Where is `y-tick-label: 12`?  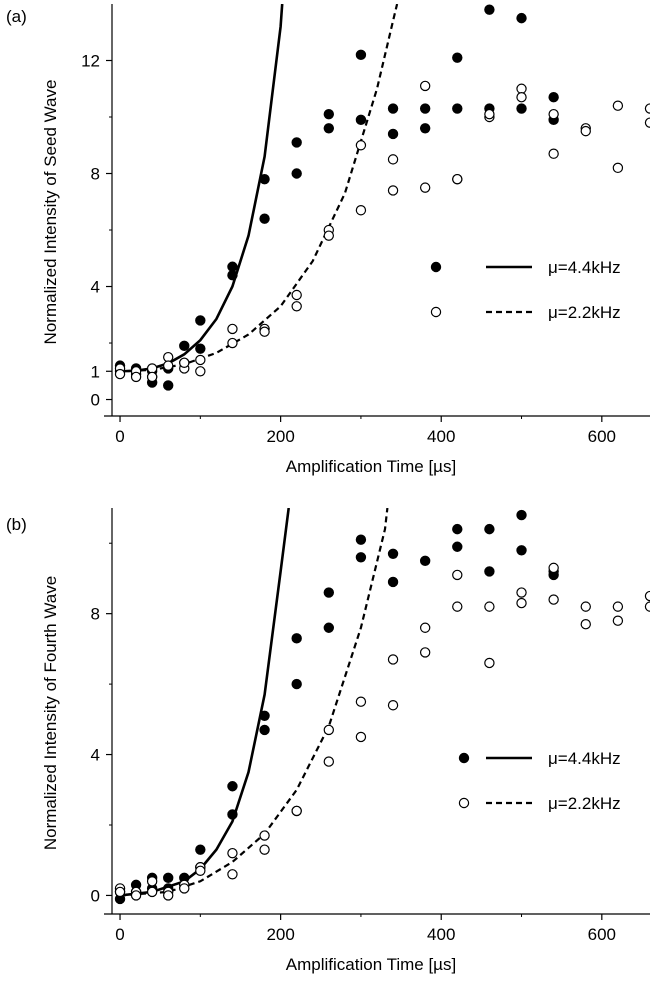 y-tick-label: 12 is located at coordinates (90, 61).